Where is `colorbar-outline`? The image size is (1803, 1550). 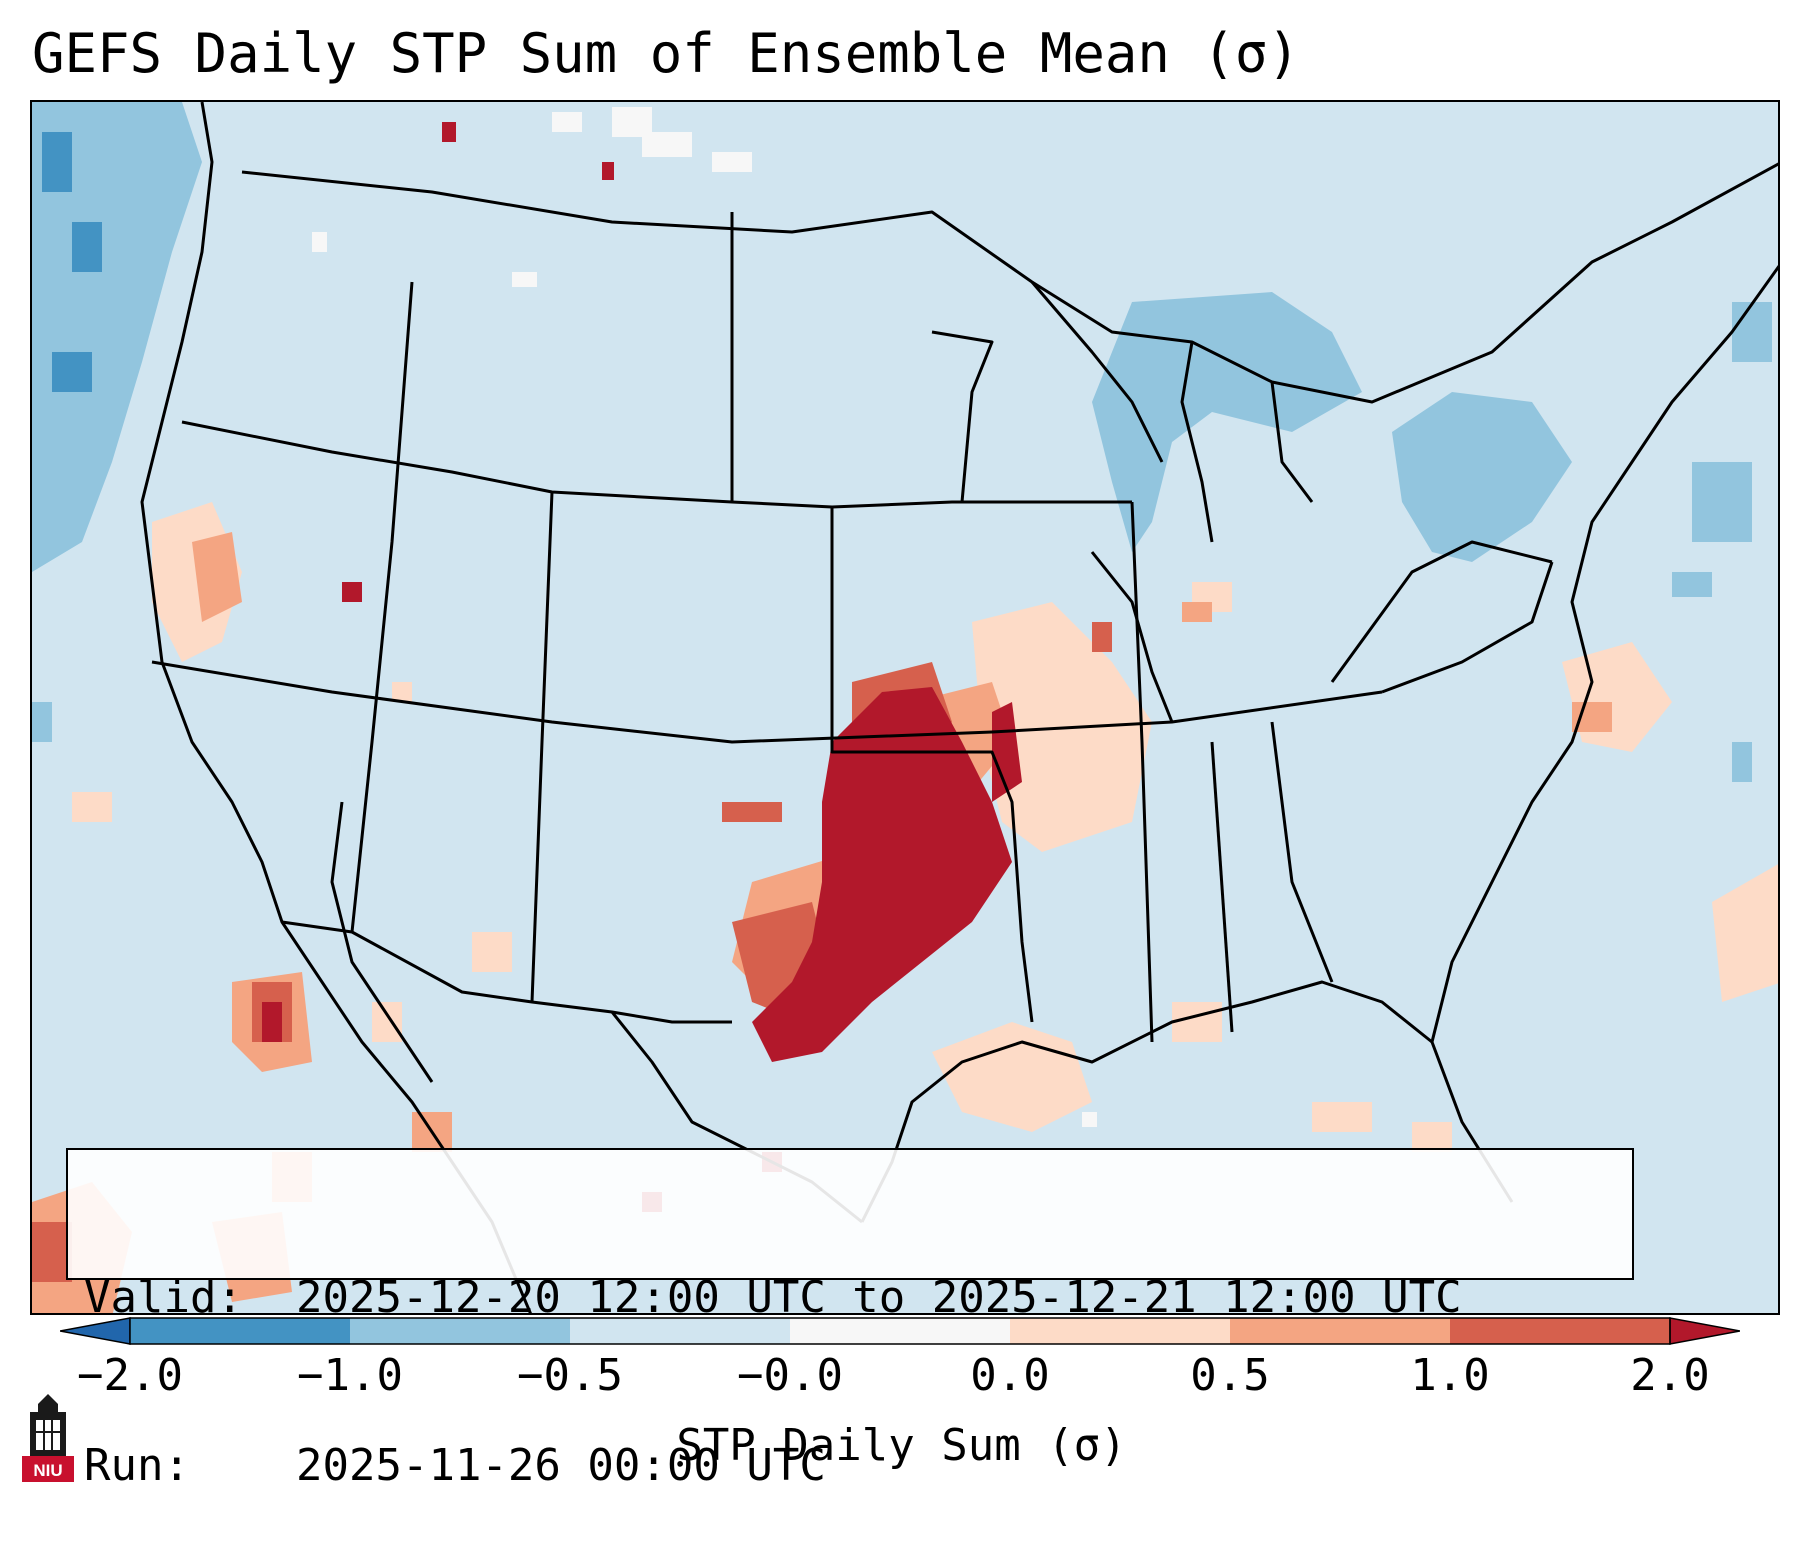 colorbar-outline is located at coordinates (900, 1331).